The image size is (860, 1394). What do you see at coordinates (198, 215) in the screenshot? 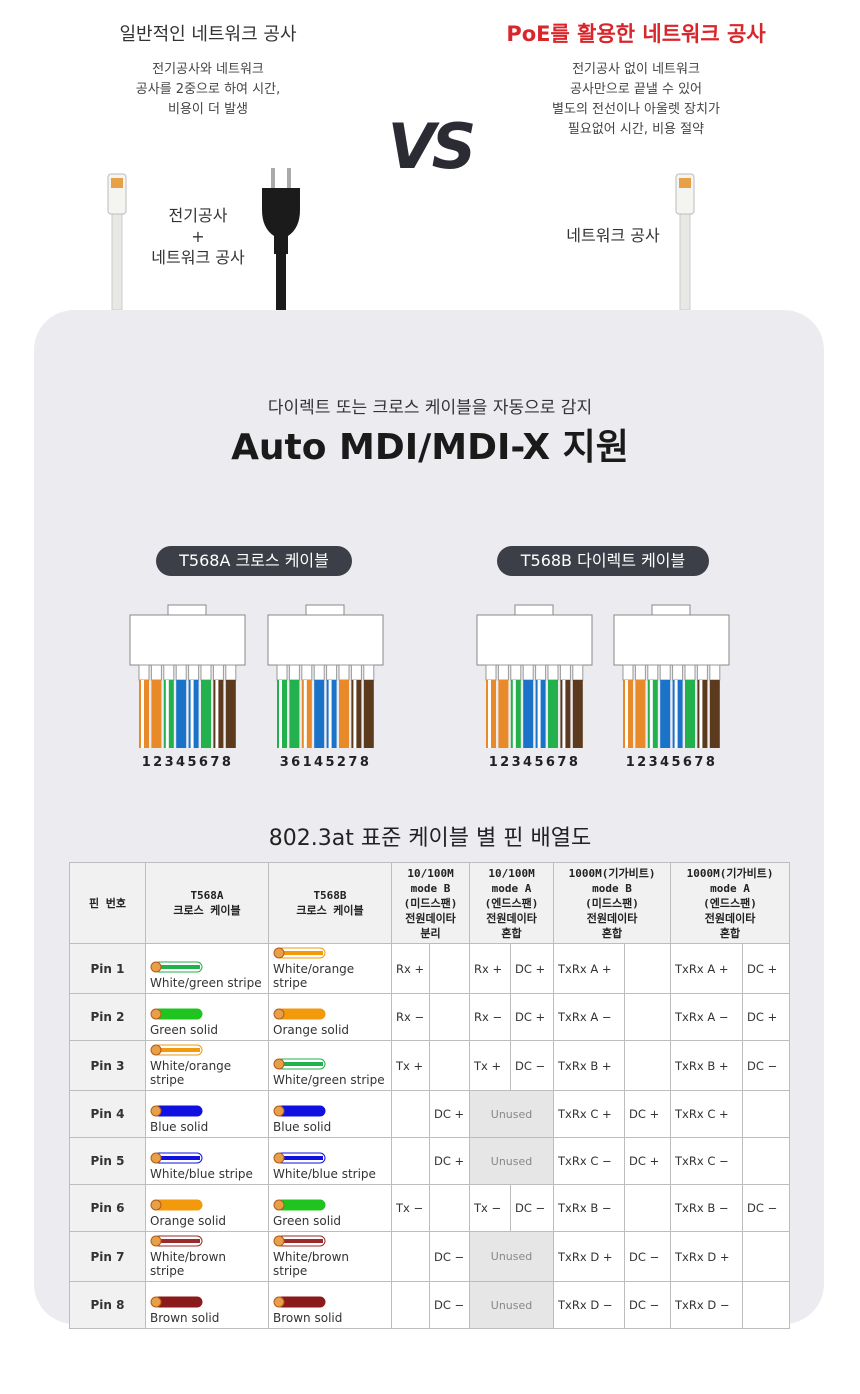
I see `text-line: 전기공사` at bounding box center [198, 215].